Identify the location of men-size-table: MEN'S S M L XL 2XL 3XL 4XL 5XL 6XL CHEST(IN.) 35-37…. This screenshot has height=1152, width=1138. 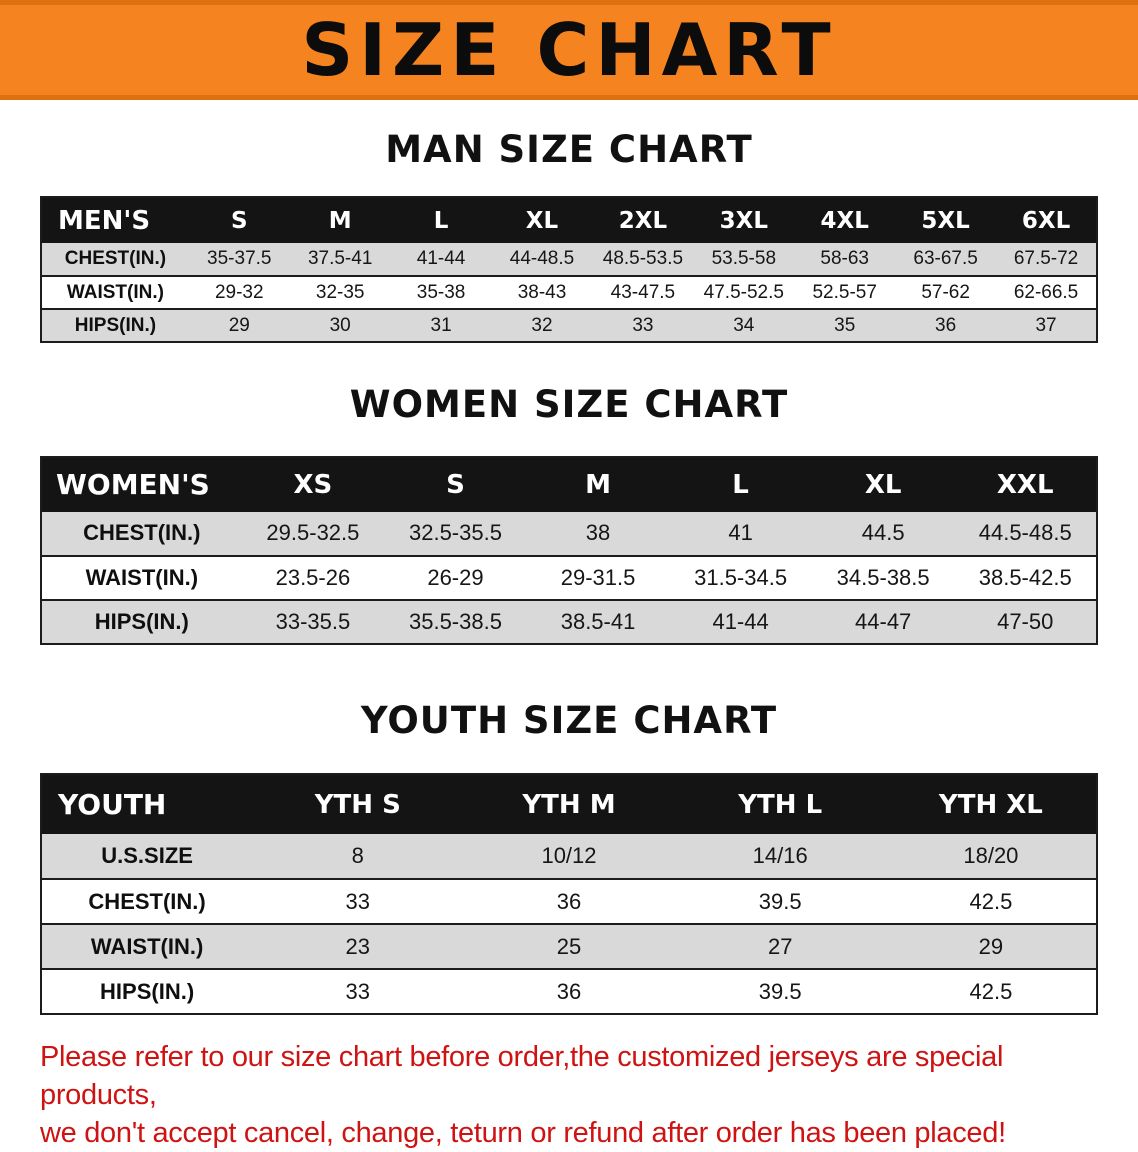
(569, 270).